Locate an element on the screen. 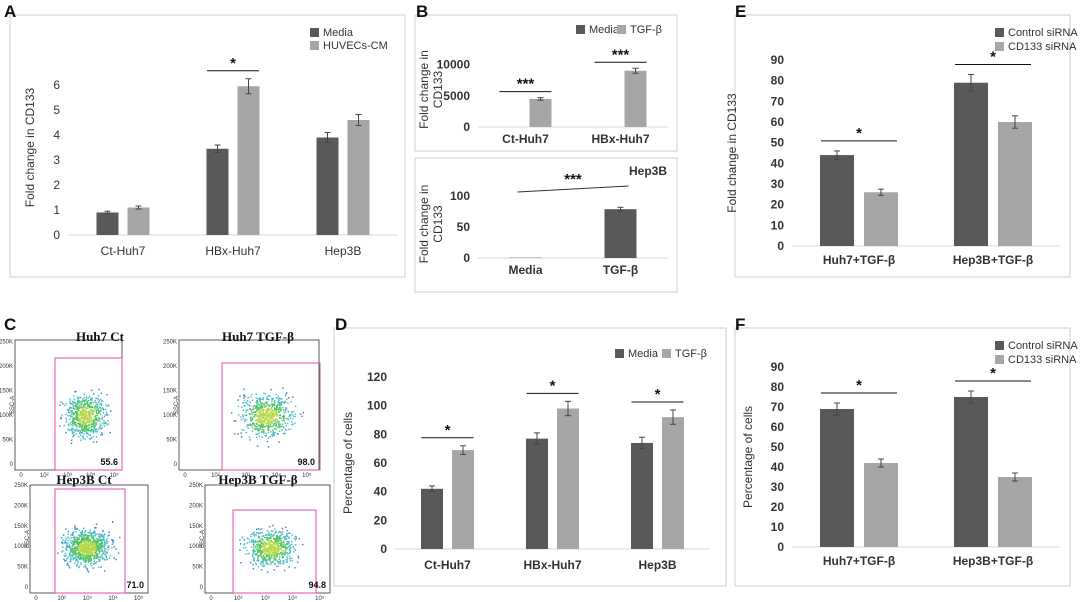  flow-gate-percent: 98.0 is located at coordinates (306, 462).